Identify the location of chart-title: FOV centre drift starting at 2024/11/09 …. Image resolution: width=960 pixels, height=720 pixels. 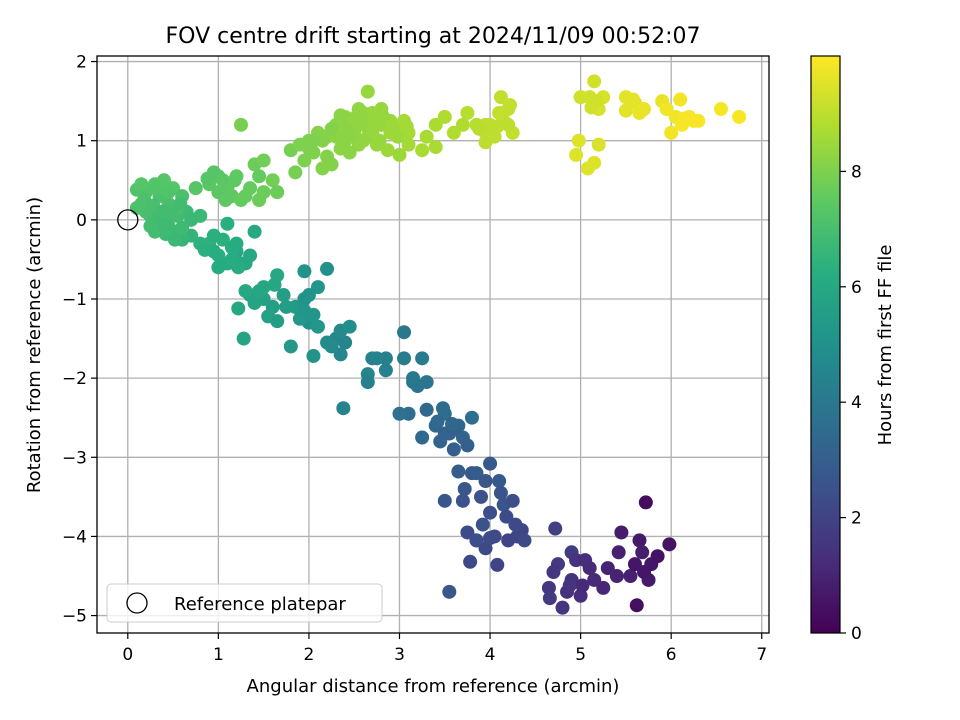
(433, 36).